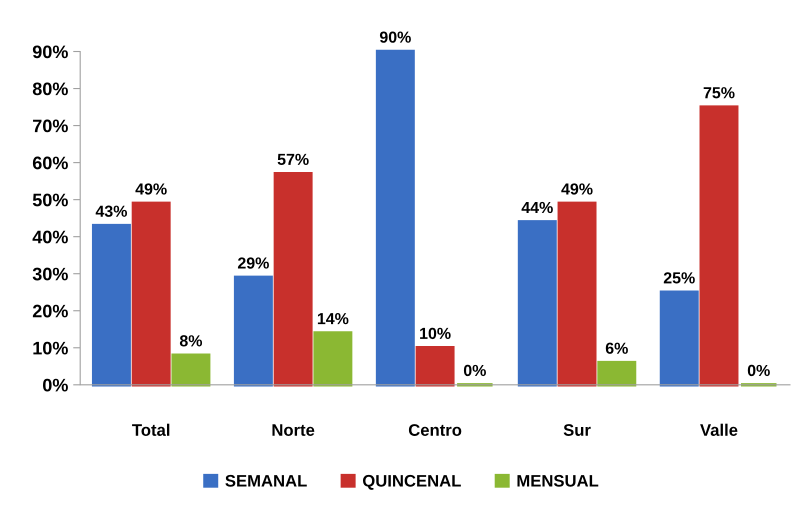  Describe the element at coordinates (435, 334) in the screenshot. I see `data-label: 10%` at that location.